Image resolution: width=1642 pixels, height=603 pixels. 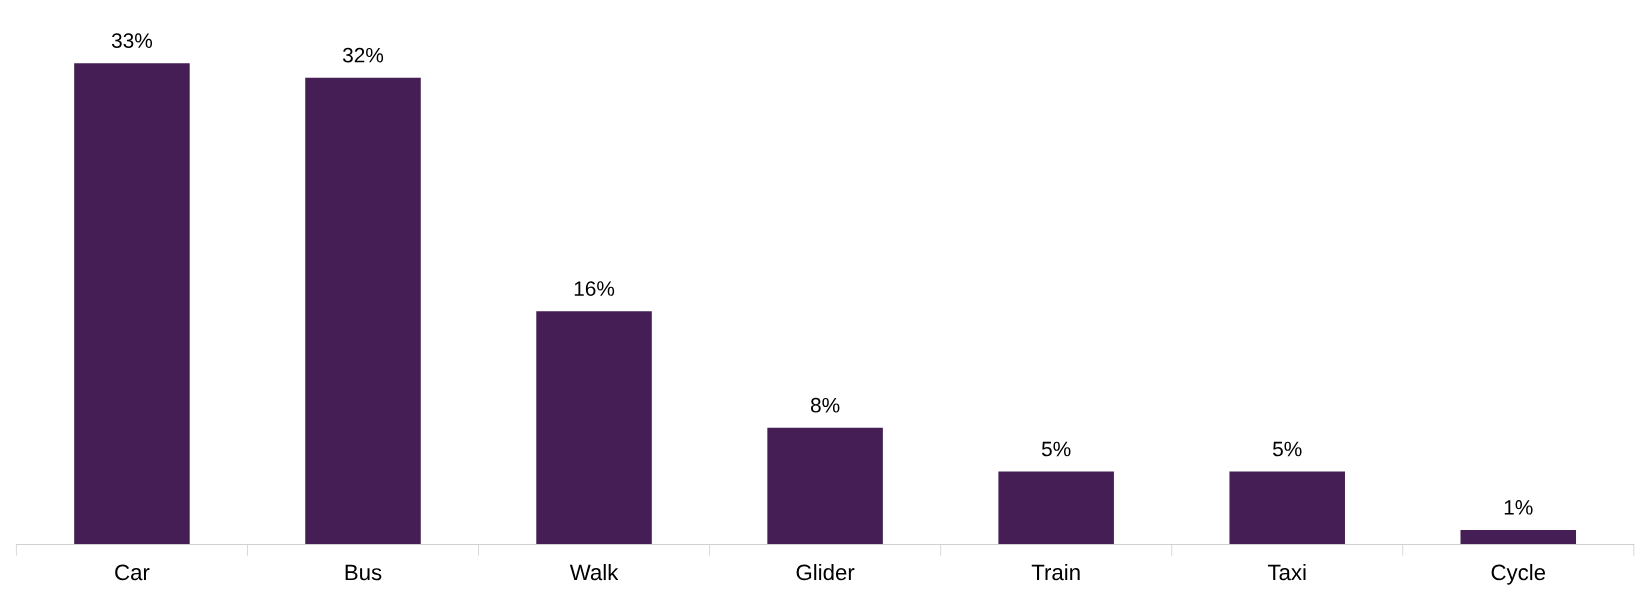 I want to click on x-tick-label: Taxi, so click(x=1286, y=572).